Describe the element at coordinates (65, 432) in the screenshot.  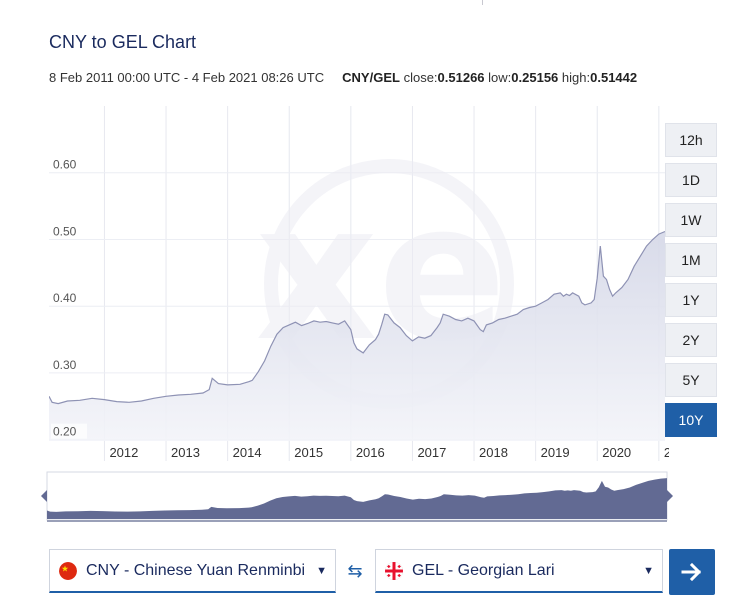
I see `y-tick-label: 0.20` at that location.